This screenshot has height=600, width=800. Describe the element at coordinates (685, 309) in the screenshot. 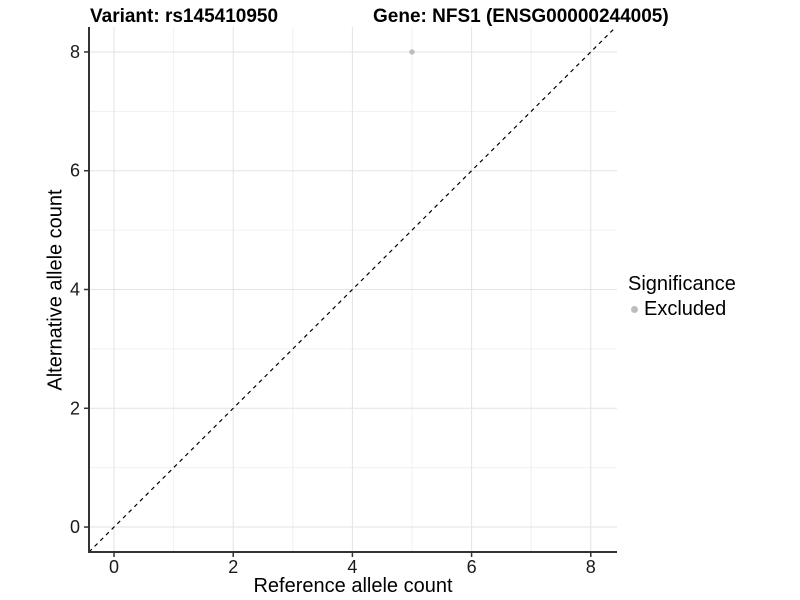

I see `legend-item-label: Excluded` at that location.